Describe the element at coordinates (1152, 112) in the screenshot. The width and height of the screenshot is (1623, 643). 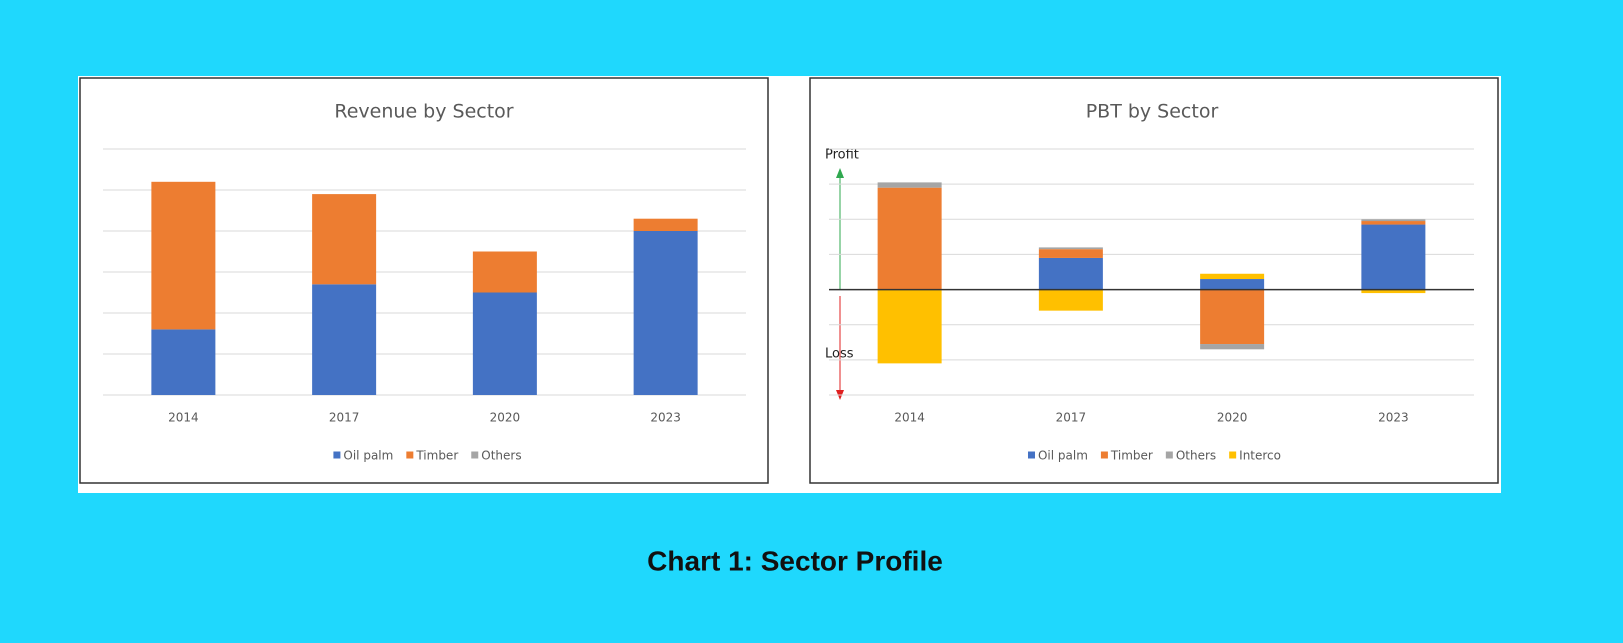
I see `chart-title: PBT by Sector` at that location.